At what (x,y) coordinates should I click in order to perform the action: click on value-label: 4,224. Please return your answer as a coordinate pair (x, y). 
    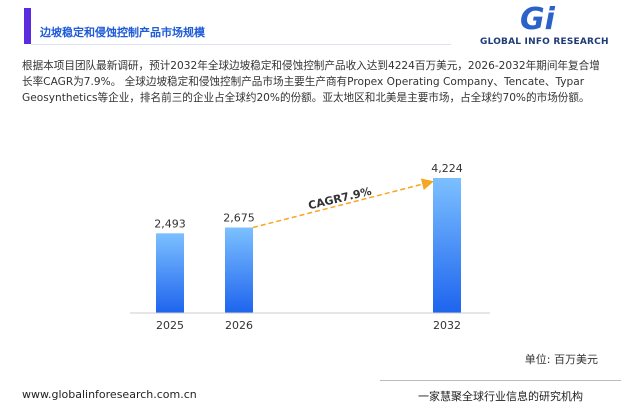
    Looking at the image, I should click on (447, 168).